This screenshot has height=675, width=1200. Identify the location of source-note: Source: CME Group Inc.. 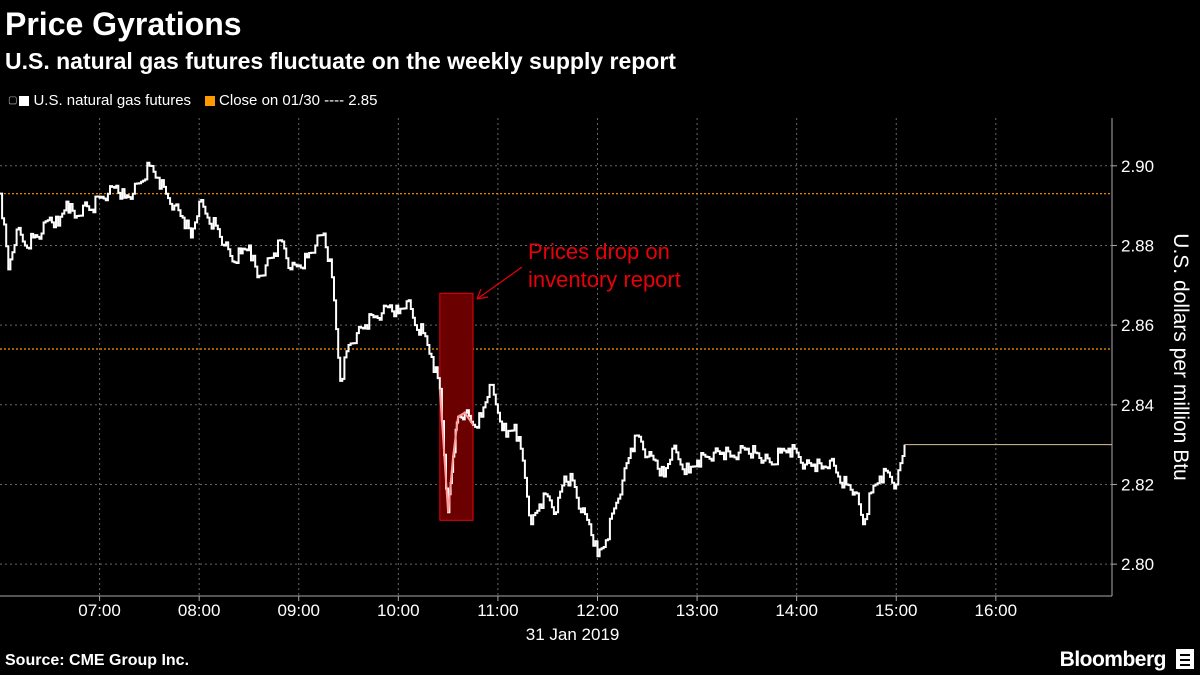
(97, 660).